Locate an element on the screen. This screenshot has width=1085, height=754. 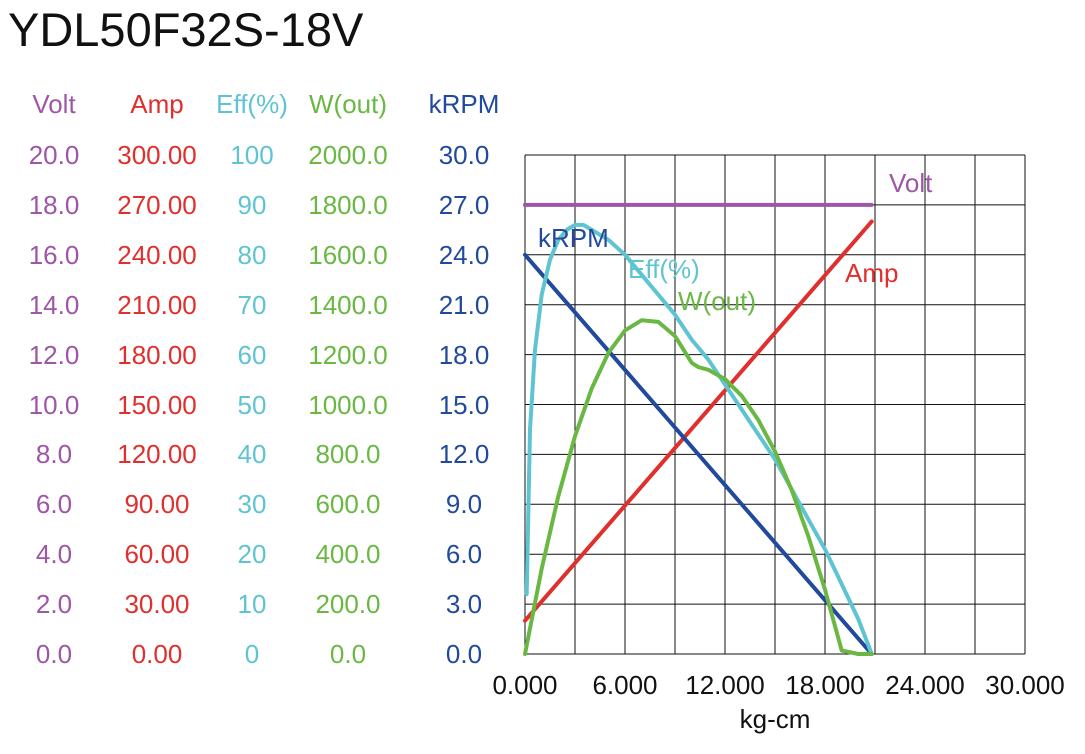
x-tick-label: 6.000 is located at coordinates (624, 685).